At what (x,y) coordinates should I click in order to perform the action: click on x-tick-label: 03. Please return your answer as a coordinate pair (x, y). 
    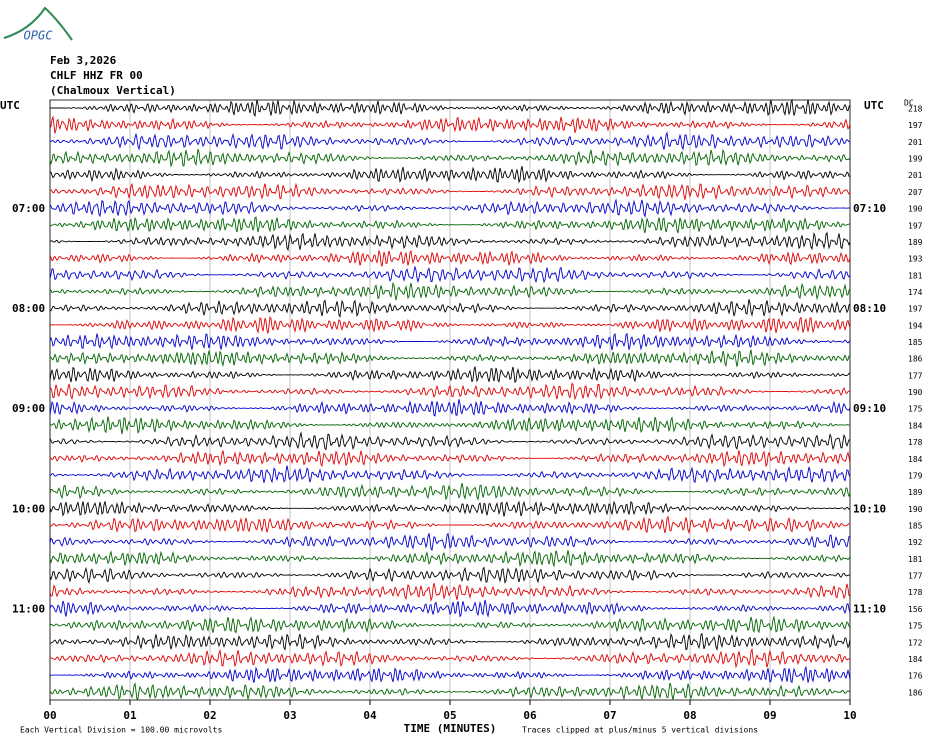
    Looking at the image, I should click on (289, 715).